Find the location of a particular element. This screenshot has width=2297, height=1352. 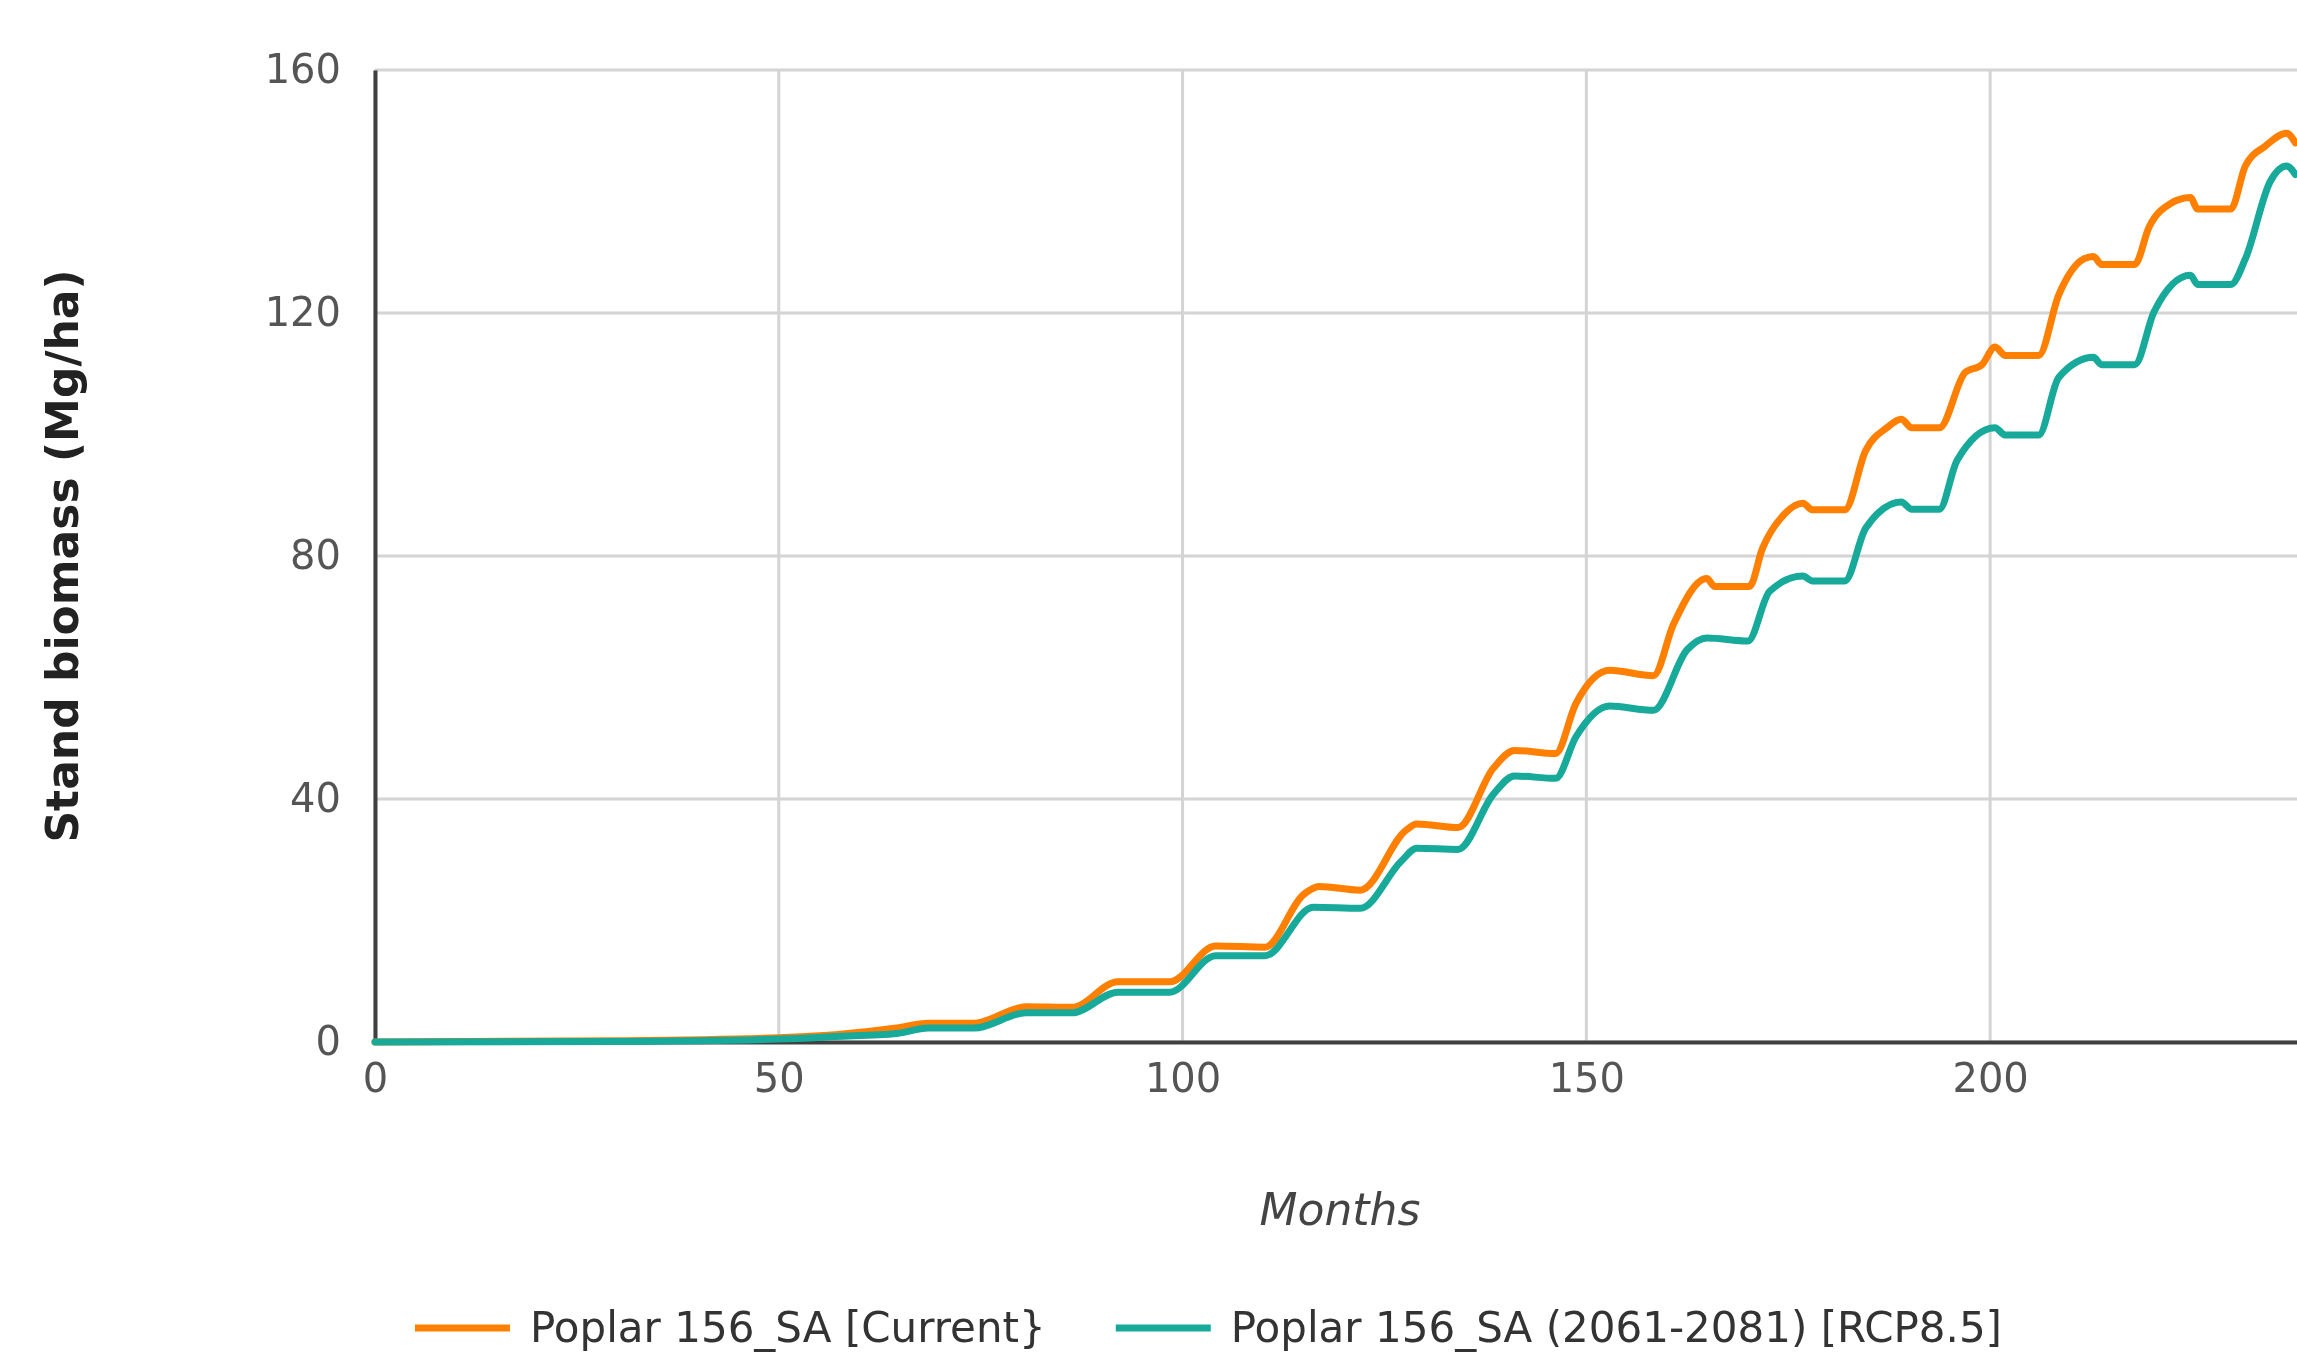

y-tick-label: 120 is located at coordinates (302, 312).